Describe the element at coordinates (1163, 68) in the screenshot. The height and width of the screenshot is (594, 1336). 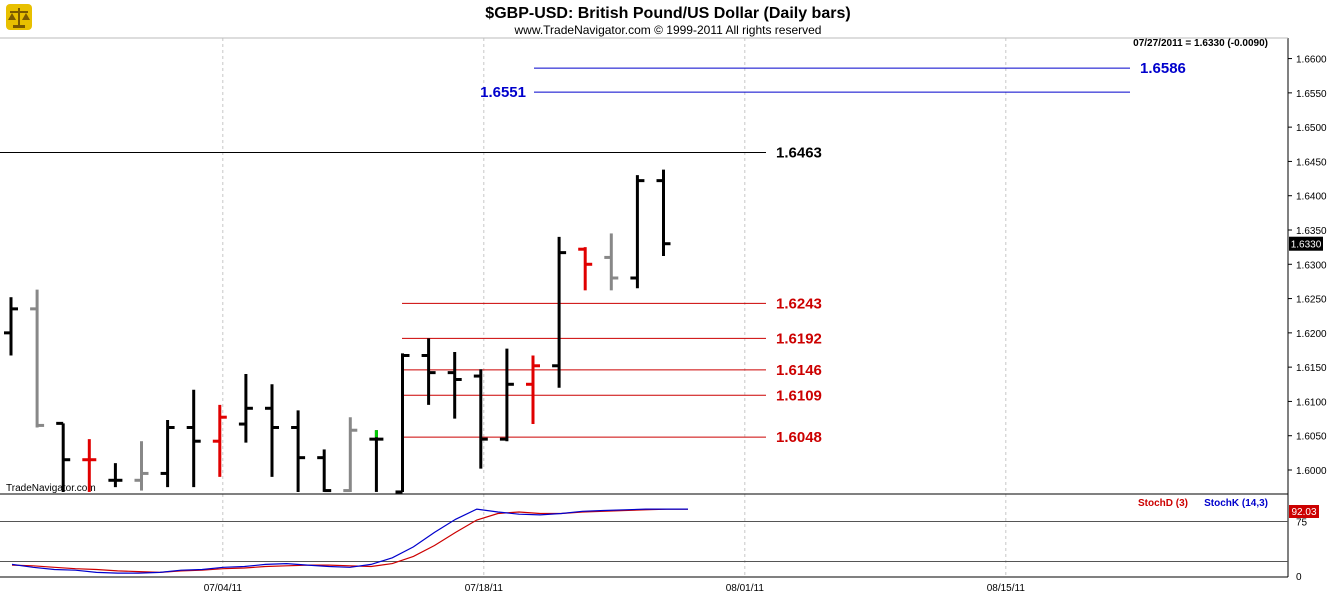
I see `level-label: 1.6586` at that location.